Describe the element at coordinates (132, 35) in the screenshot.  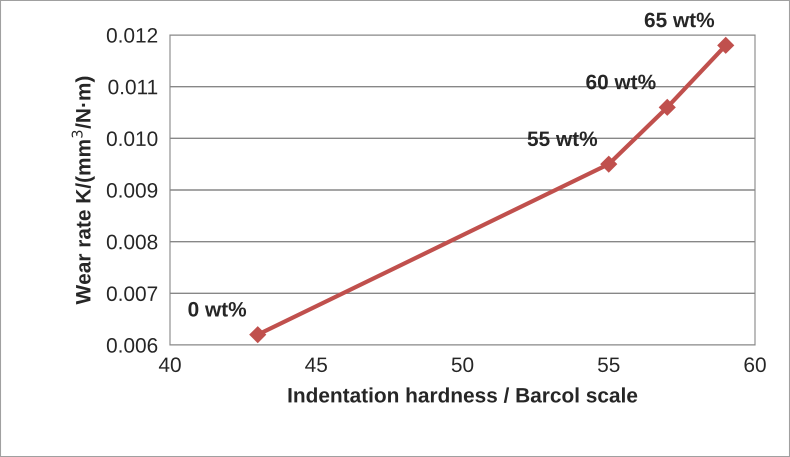
I see `y-tick-label: 0.012` at that location.